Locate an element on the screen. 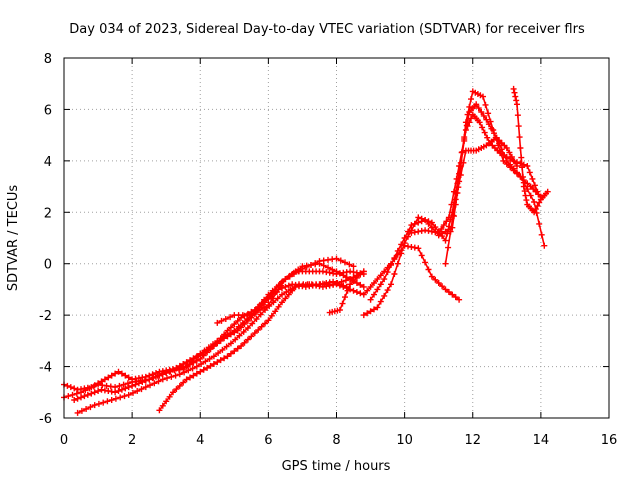 This screenshot has height=480, width=640. y-tick-label: 8 is located at coordinates (48, 59).